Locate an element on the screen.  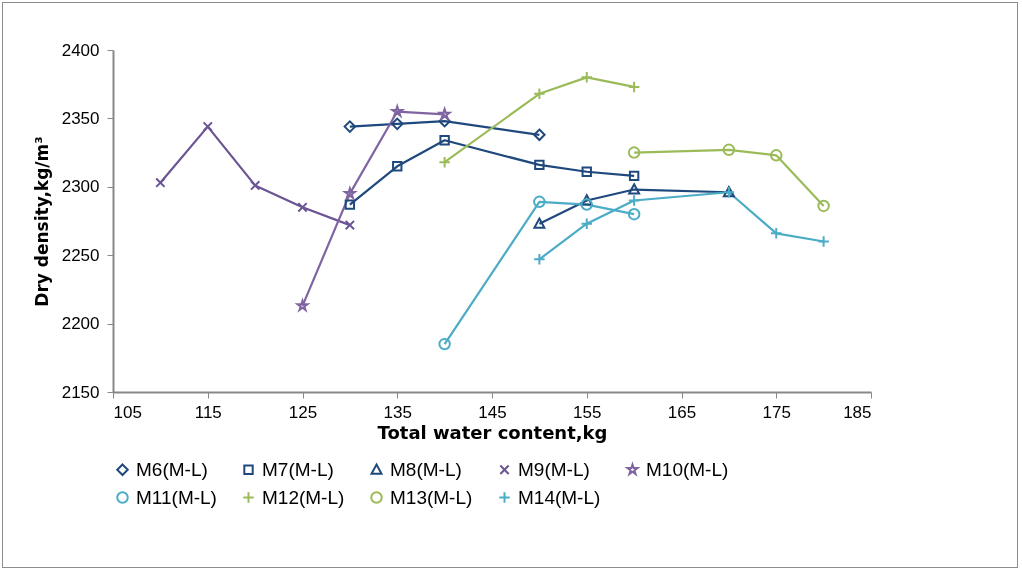
x-tick-label: 145 is located at coordinates (492, 412).